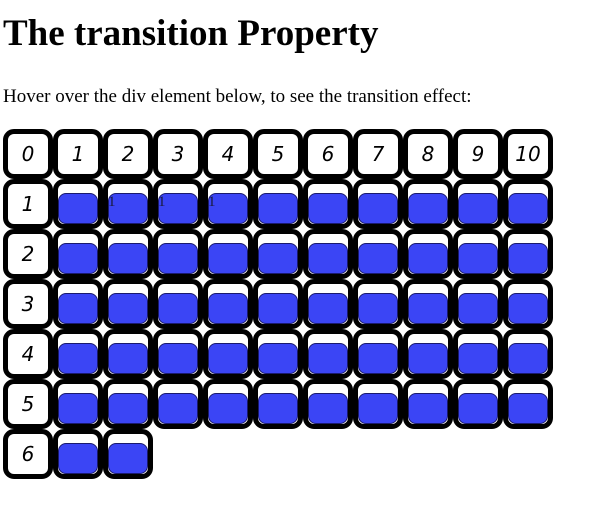 The image size is (607, 519). Describe the element at coordinates (228, 154) in the screenshot. I see `column-label-4: 4` at that location.